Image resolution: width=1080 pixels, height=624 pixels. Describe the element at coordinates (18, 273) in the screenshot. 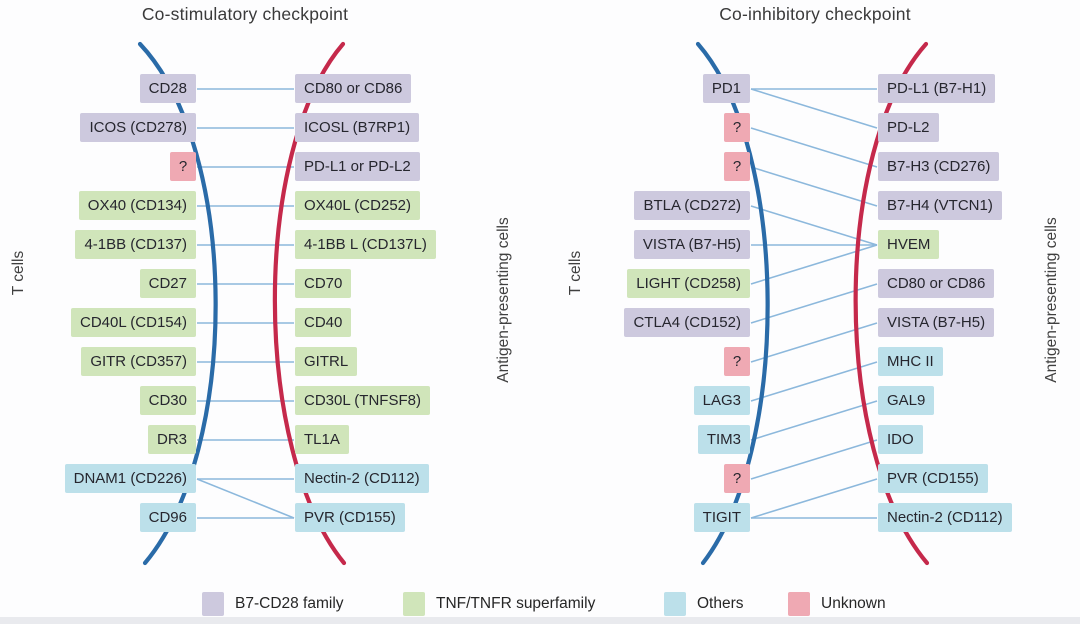

I see `tcells-axis-label-left-panel: T cells` at that location.